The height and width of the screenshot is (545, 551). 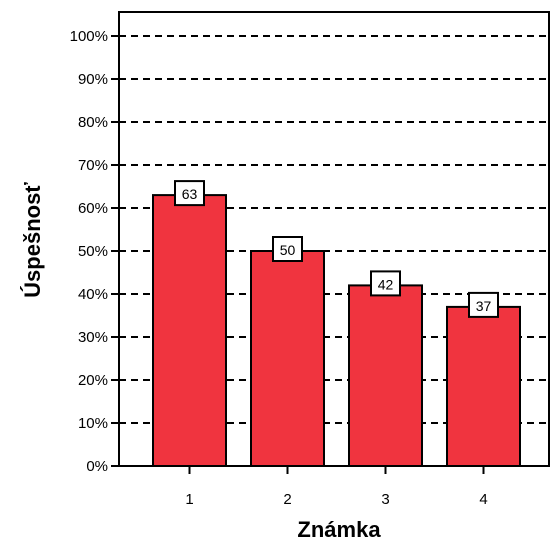 What do you see at coordinates (189, 499) in the screenshot?
I see `x-tick-label: 1` at bounding box center [189, 499].